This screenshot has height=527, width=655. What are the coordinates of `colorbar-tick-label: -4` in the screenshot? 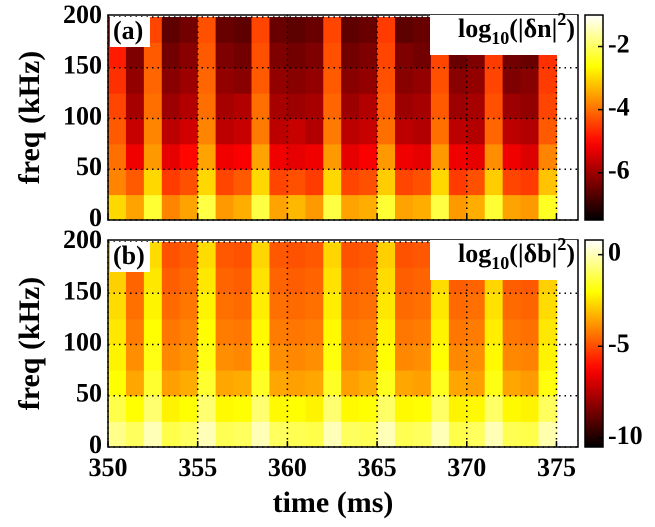 It's located at (619, 107).